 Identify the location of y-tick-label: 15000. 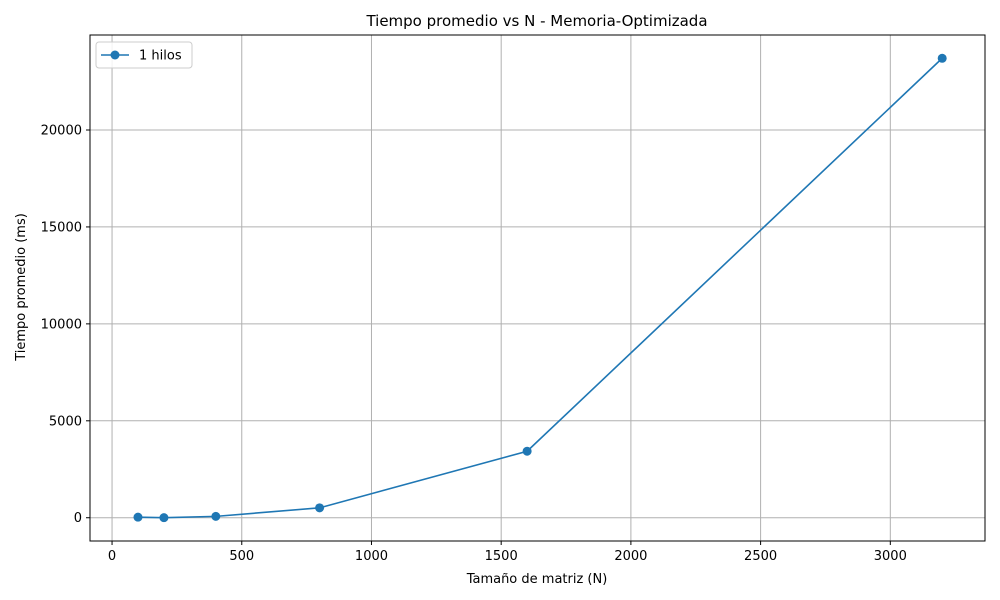
(61, 227).